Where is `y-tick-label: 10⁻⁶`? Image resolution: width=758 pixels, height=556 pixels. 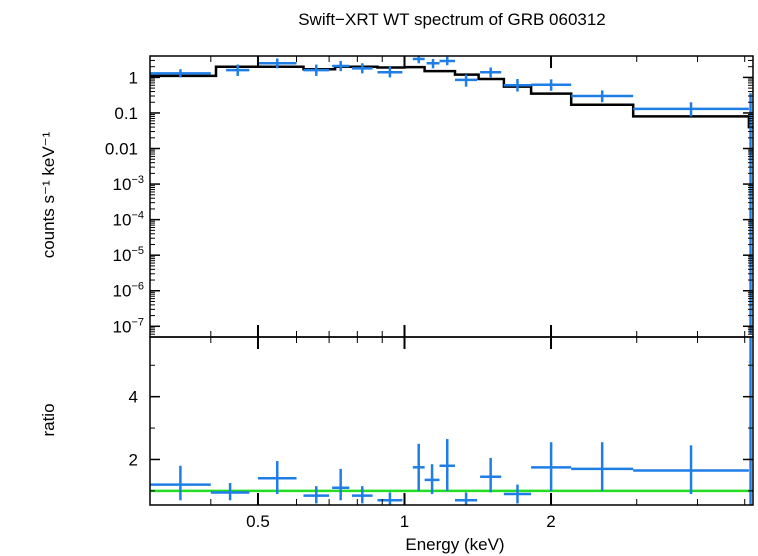
y-tick-label: 10⁻⁶ is located at coordinates (128, 291).